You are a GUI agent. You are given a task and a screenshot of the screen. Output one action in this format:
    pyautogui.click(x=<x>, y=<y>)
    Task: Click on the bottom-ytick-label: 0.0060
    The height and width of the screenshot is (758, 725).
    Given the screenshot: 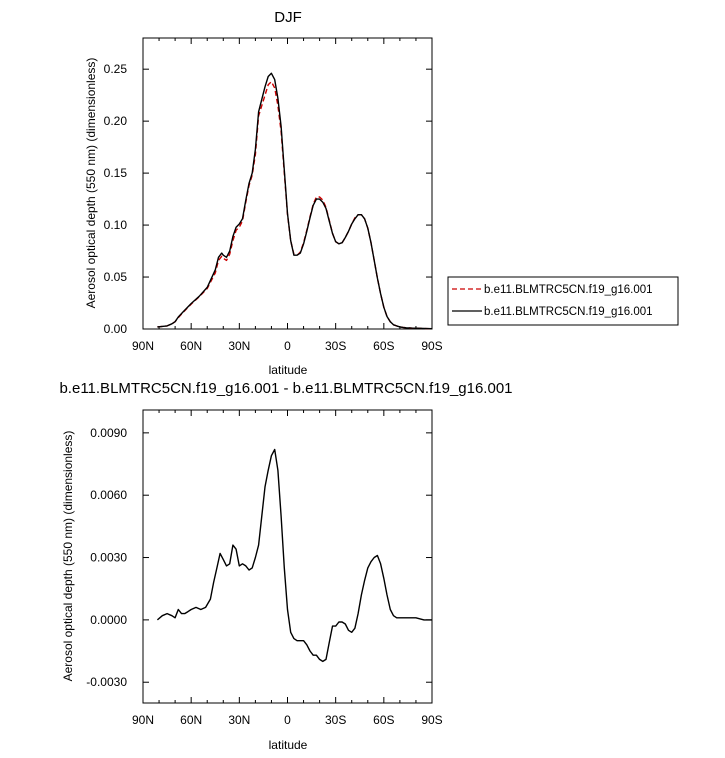 What is the action you would take?
    pyautogui.click(x=108, y=495)
    